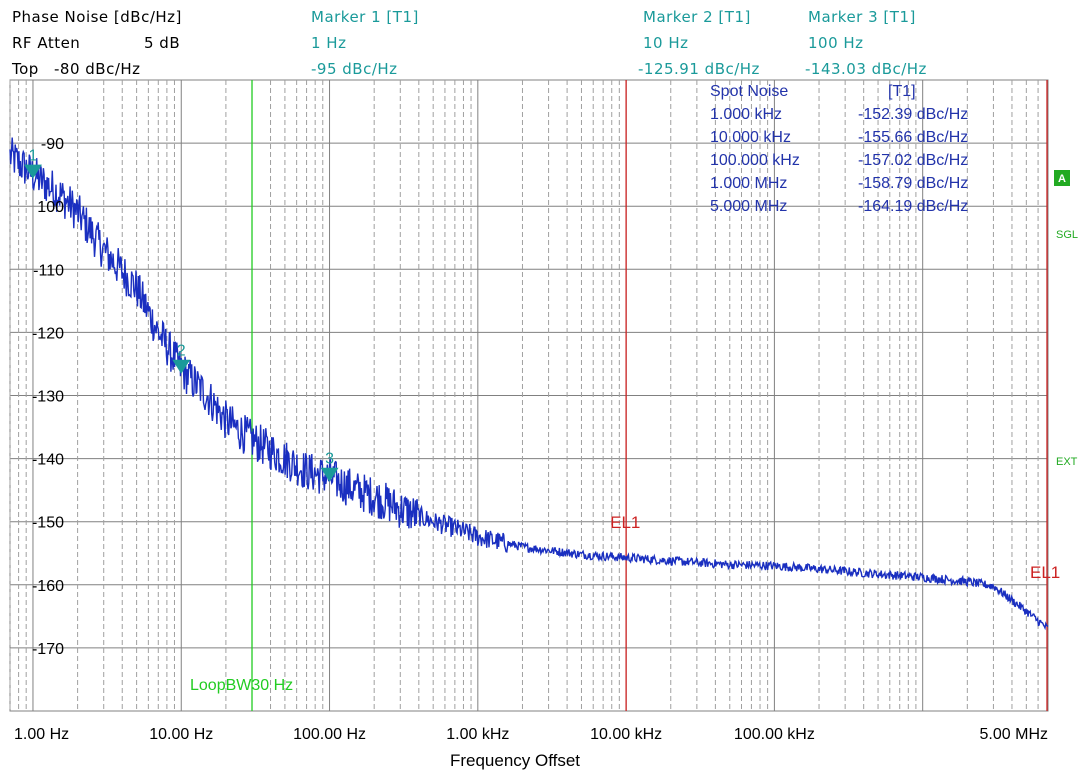 The width and height of the screenshot is (1082, 772). What do you see at coordinates (181, 734) in the screenshot?
I see `x-tick-label: 10.00 Hz` at bounding box center [181, 734].